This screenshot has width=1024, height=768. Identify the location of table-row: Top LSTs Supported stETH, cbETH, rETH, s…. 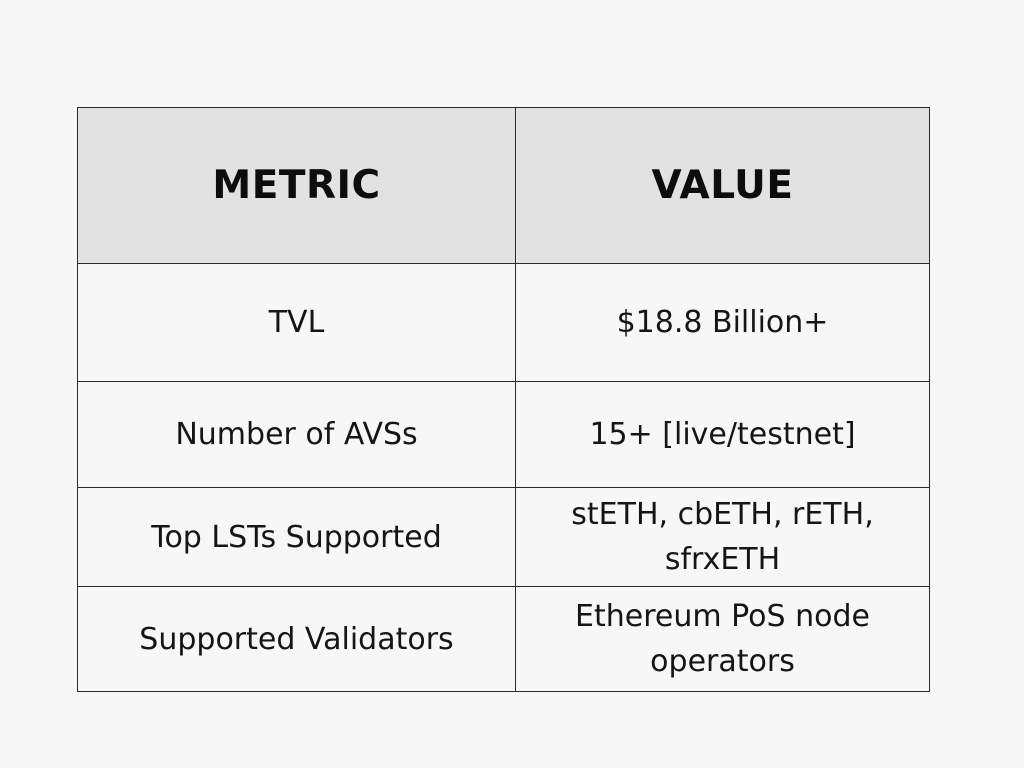
(503, 537).